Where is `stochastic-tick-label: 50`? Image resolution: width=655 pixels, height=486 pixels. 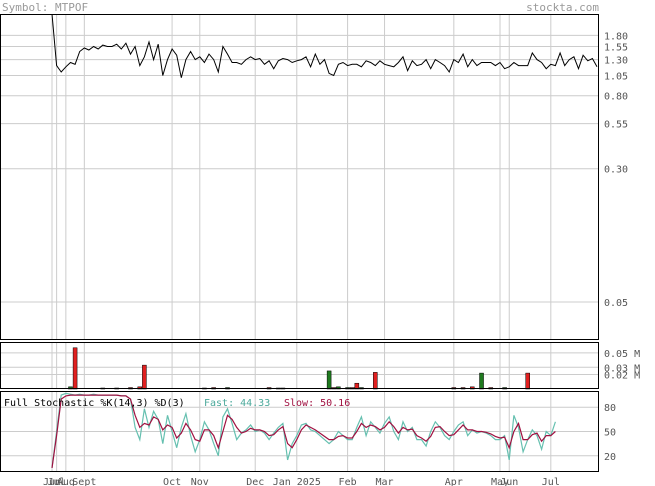
stochastic-tick-label: 50 is located at coordinates (610, 433).